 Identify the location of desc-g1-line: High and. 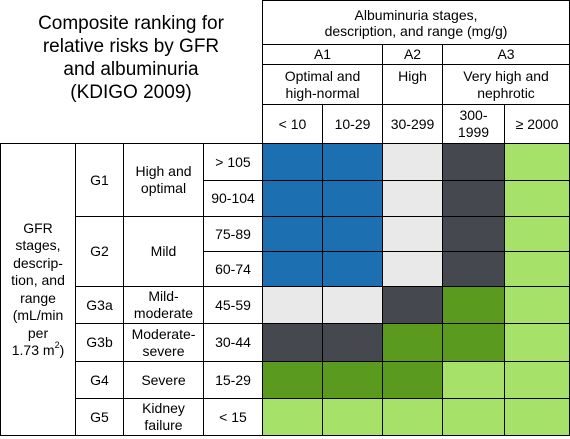
(163, 171).